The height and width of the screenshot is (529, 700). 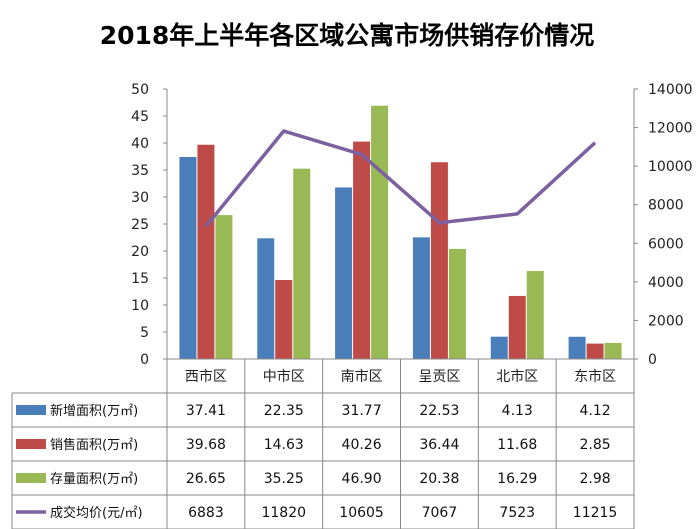 I want to click on data-label: 7067, so click(x=440, y=513).